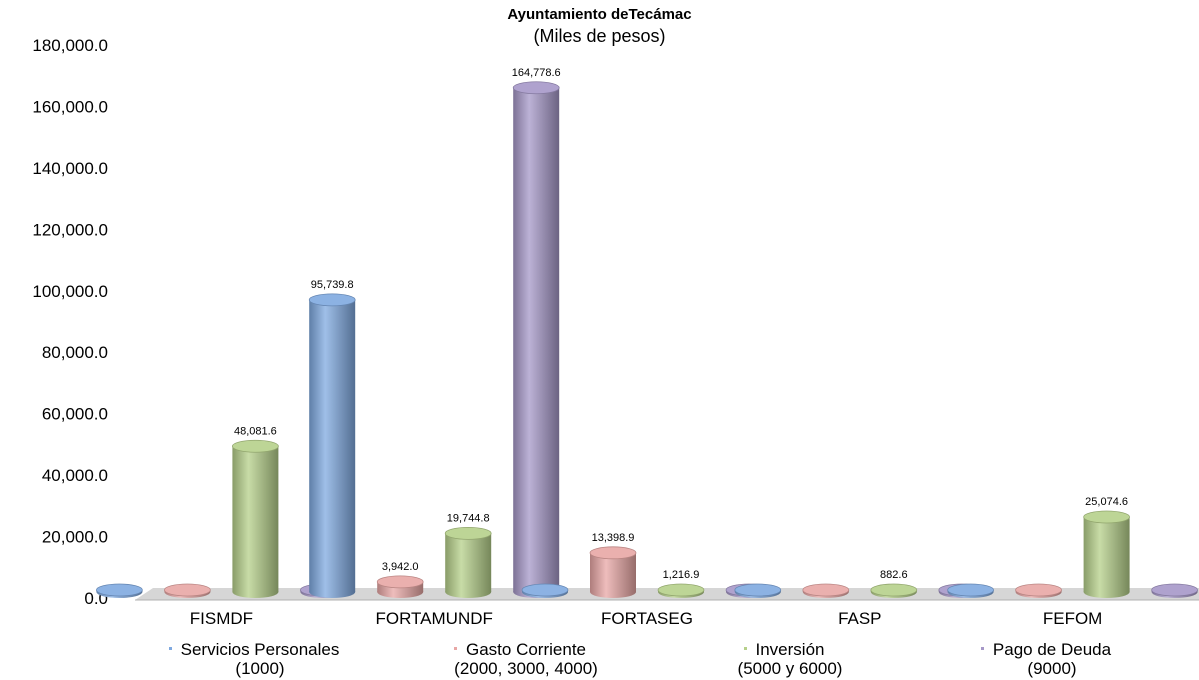 This screenshot has height=680, width=1199. What do you see at coordinates (599, 36) in the screenshot?
I see `chart-subtitle: (Miles de pesos)` at bounding box center [599, 36].